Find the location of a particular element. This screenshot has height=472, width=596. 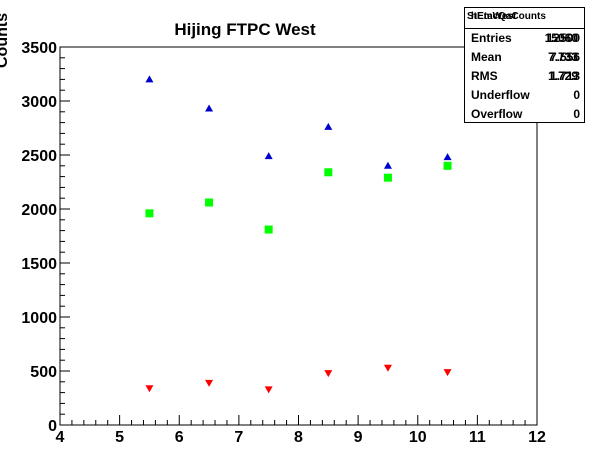

stats-header-a: StEmcQaCounts is located at coordinates (506, 16).